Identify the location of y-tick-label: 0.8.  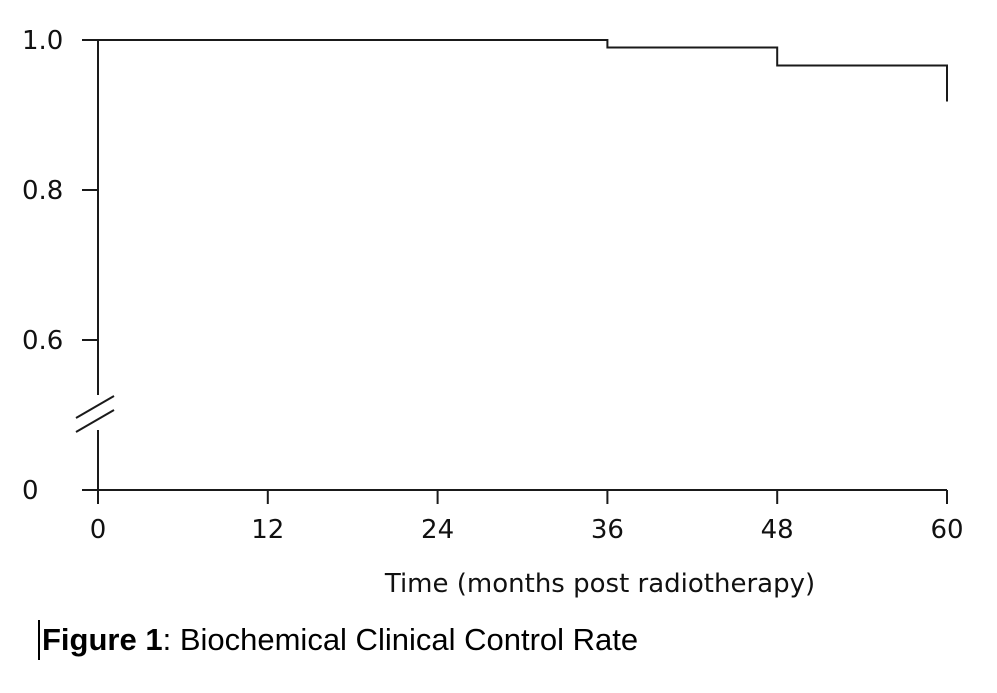
(42, 191).